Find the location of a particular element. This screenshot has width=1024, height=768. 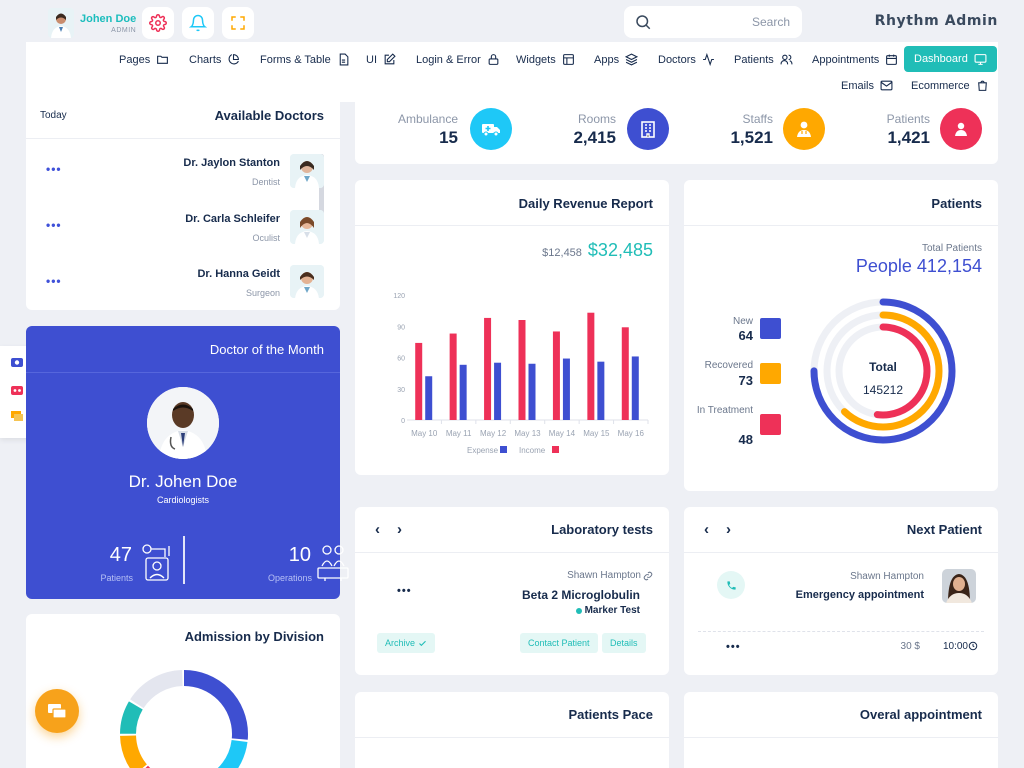

search-input is located at coordinates (725, 22).